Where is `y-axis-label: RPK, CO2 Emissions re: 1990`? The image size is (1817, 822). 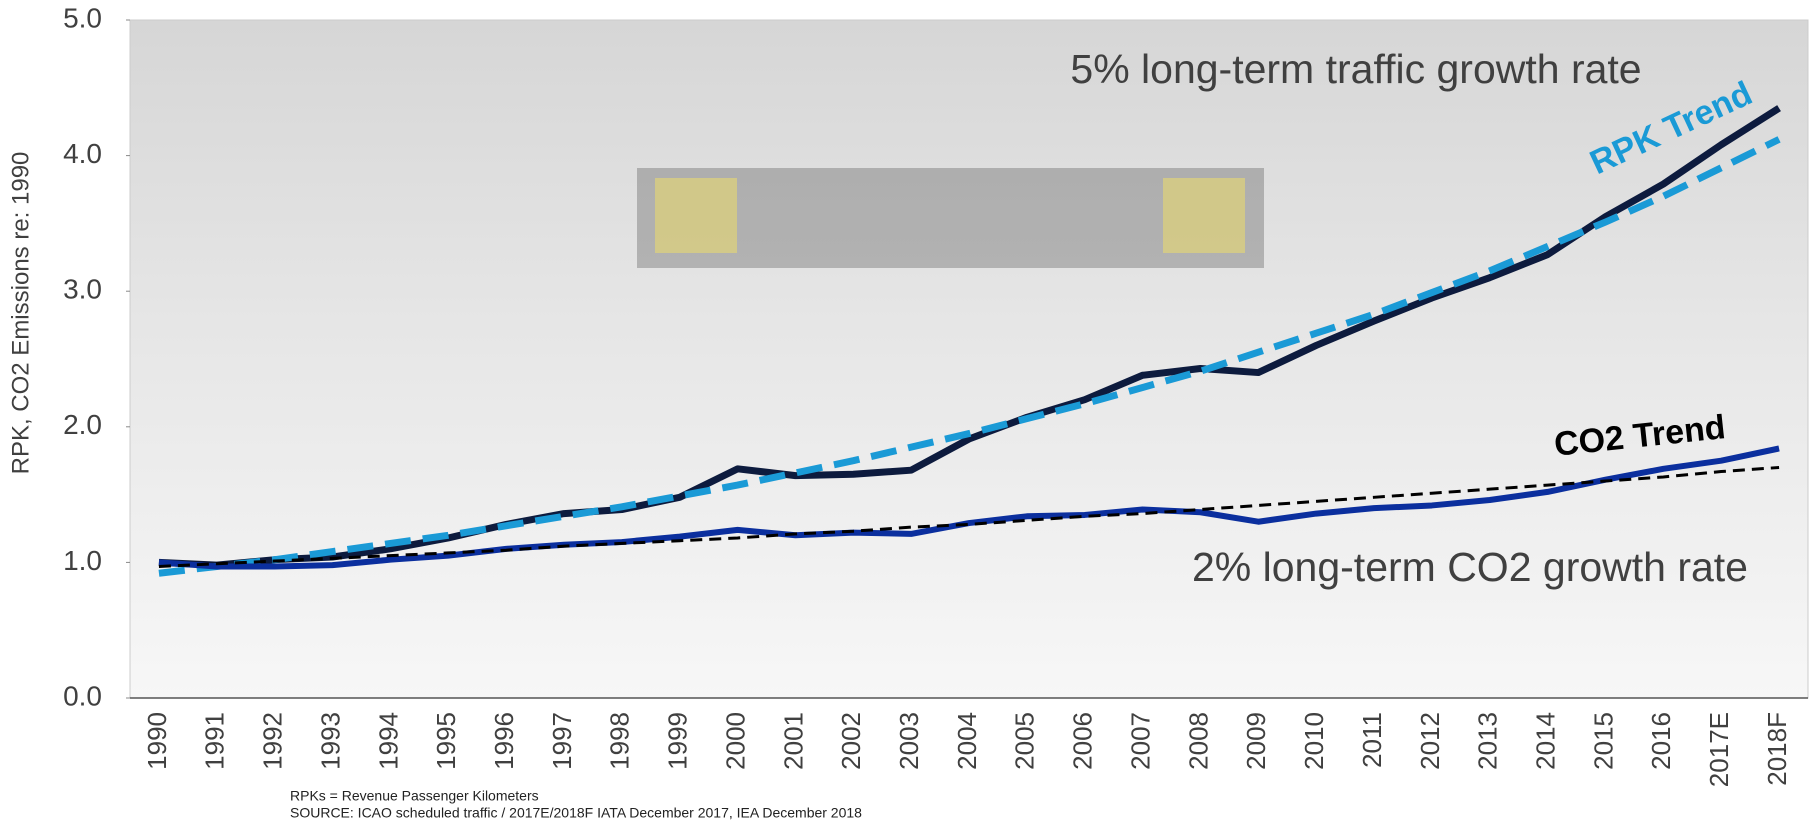
y-axis-label: RPK, CO2 Emissions re: 1990 is located at coordinates (20, 313).